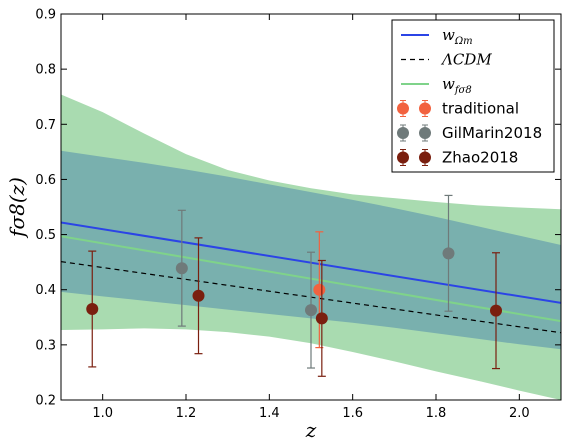 The width and height of the screenshot is (567, 441). I want to click on x-tick-label: 1.0, so click(102, 413).